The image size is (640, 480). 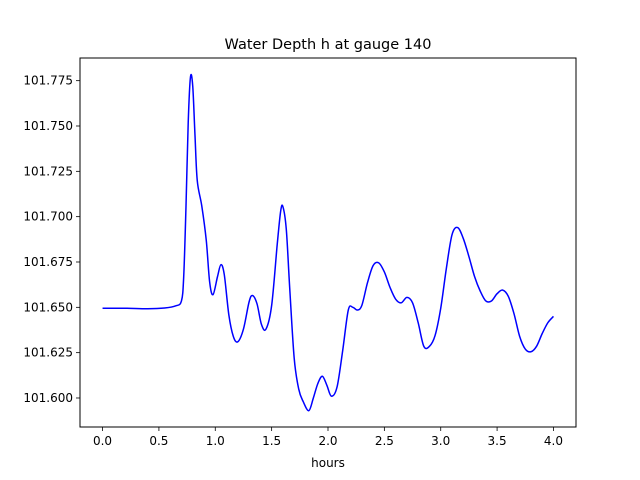 I want to click on y-tick-label: 101.775, so click(x=48, y=81).